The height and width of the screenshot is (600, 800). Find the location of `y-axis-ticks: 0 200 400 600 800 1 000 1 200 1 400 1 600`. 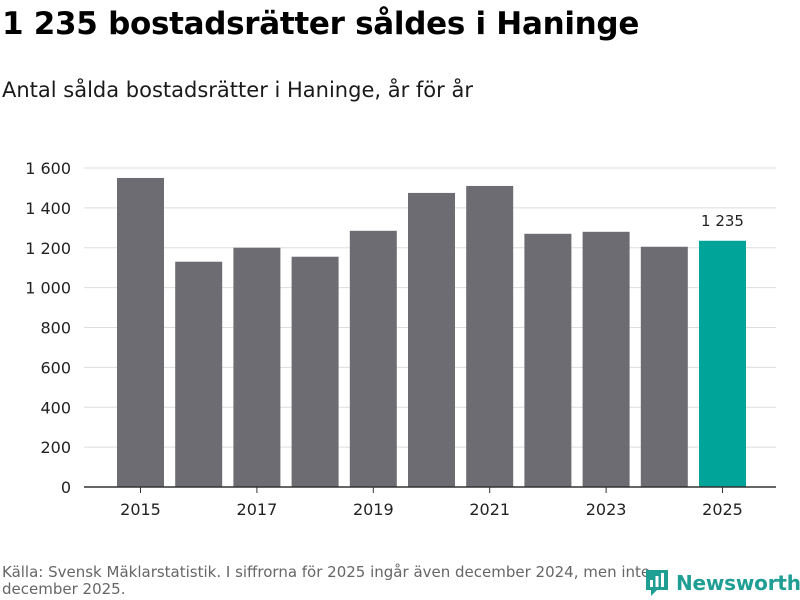

y-axis-ticks: 0 200 400 600 800 1 000 1 200 1 400 1 600 is located at coordinates (48, 328).